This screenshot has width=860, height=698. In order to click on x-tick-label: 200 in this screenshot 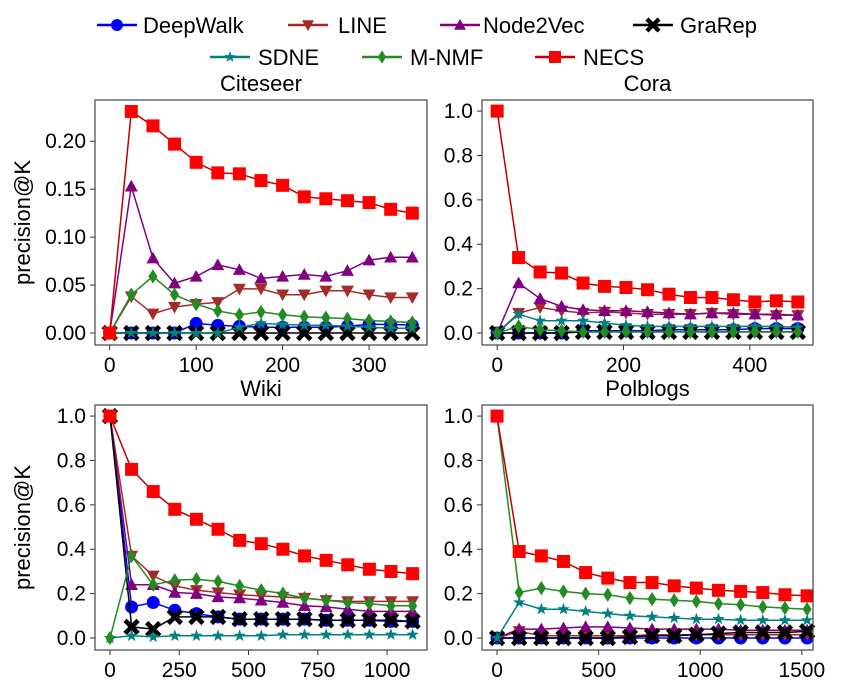, I will do `click(282, 365)`.